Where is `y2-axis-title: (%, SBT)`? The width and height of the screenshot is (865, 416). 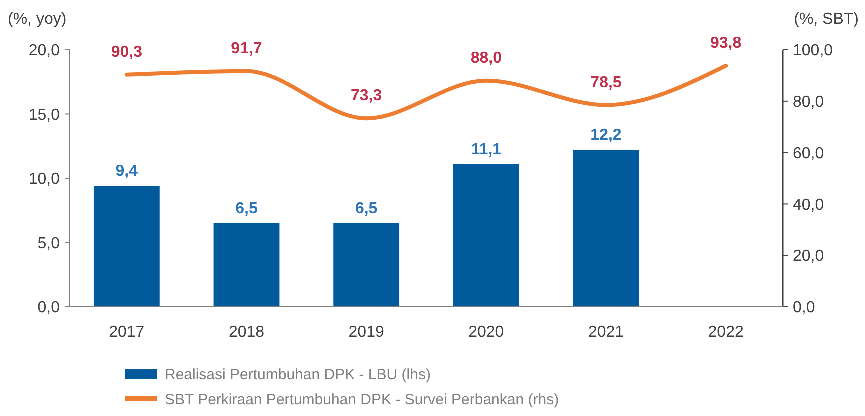 y2-axis-title: (%, SBT) is located at coordinates (826, 19).